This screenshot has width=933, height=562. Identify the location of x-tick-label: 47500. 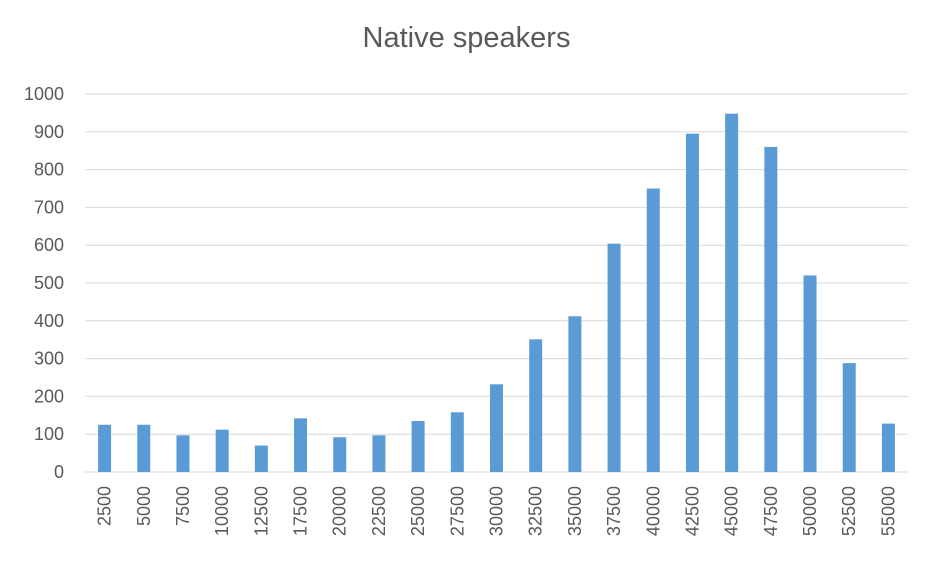
(771, 511).